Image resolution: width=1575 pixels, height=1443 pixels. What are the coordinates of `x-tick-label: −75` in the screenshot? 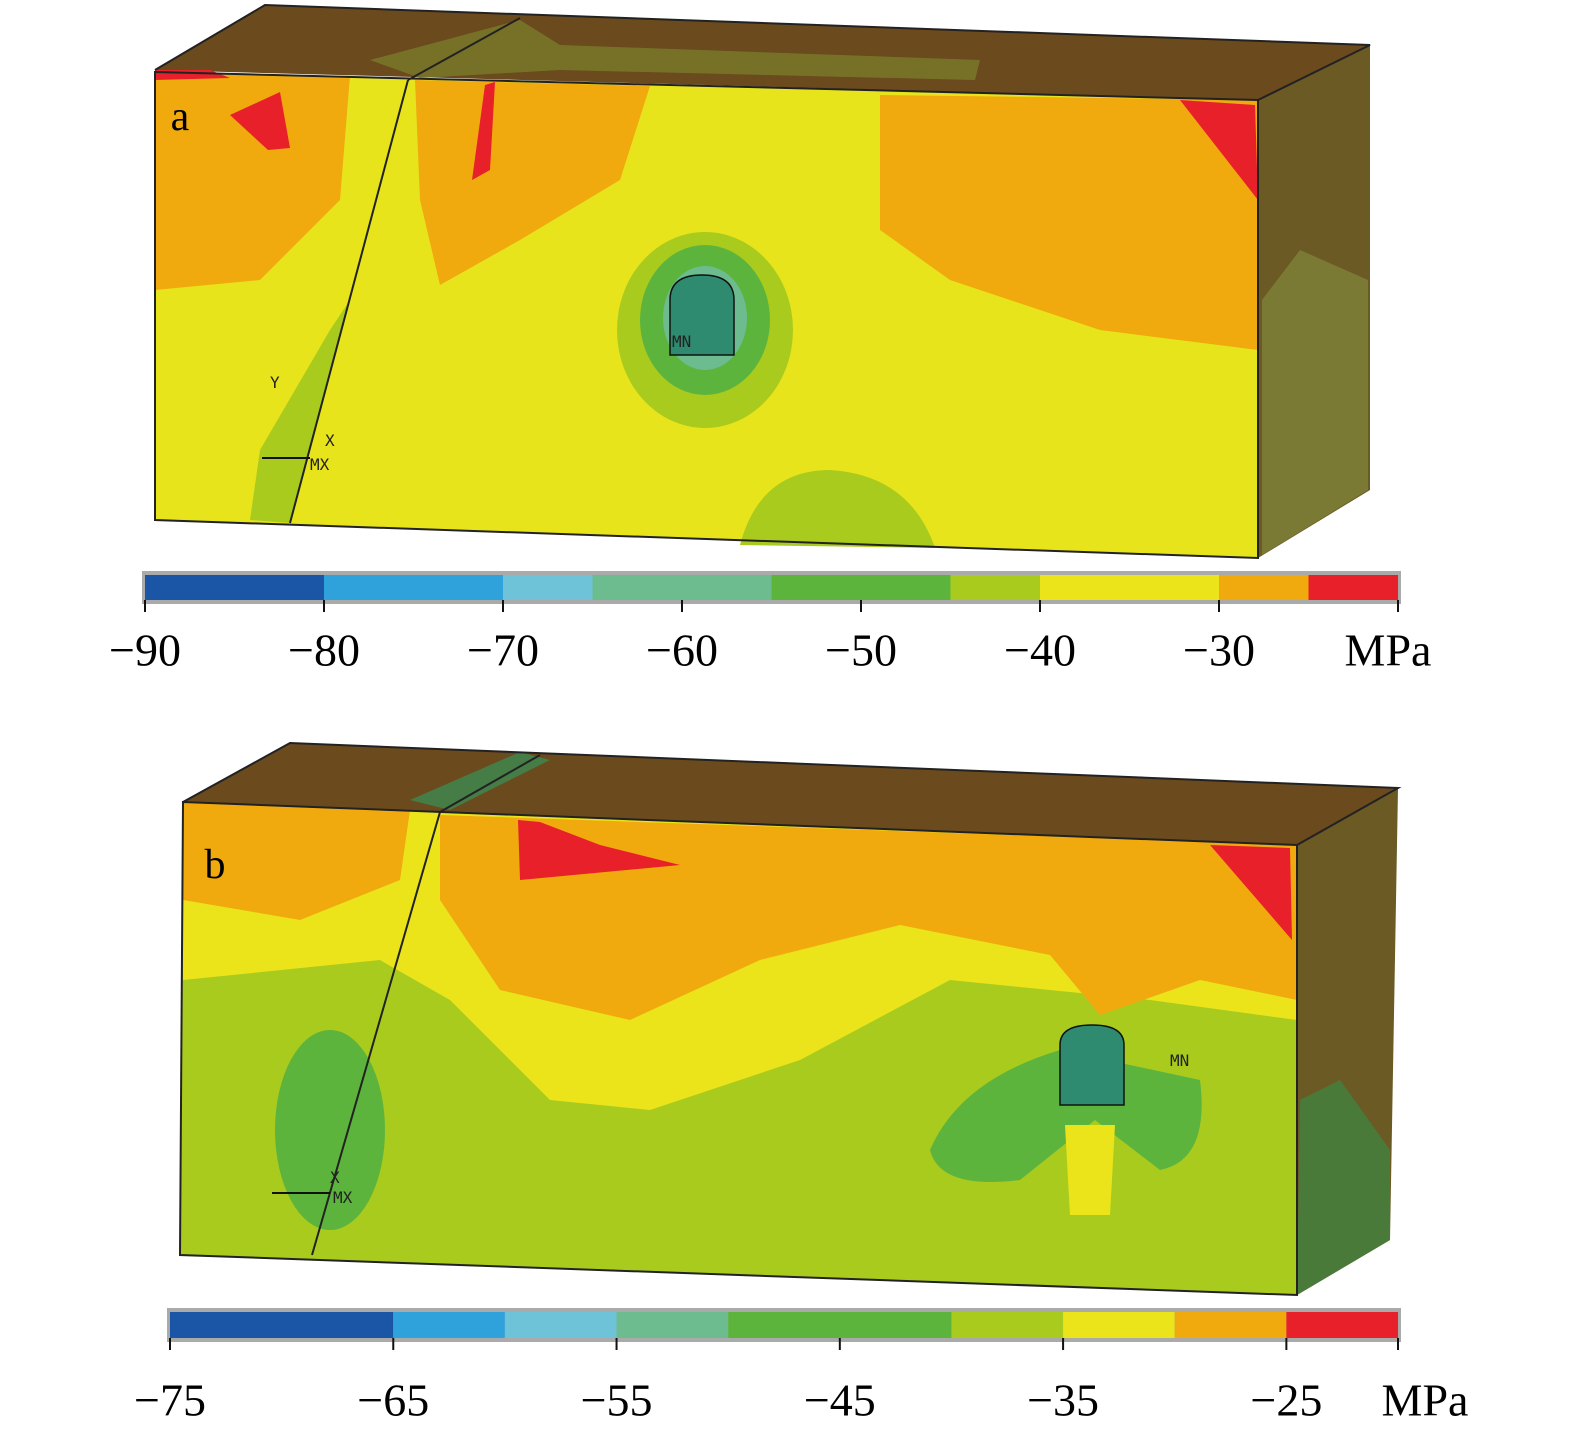 It's located at (170, 1400).